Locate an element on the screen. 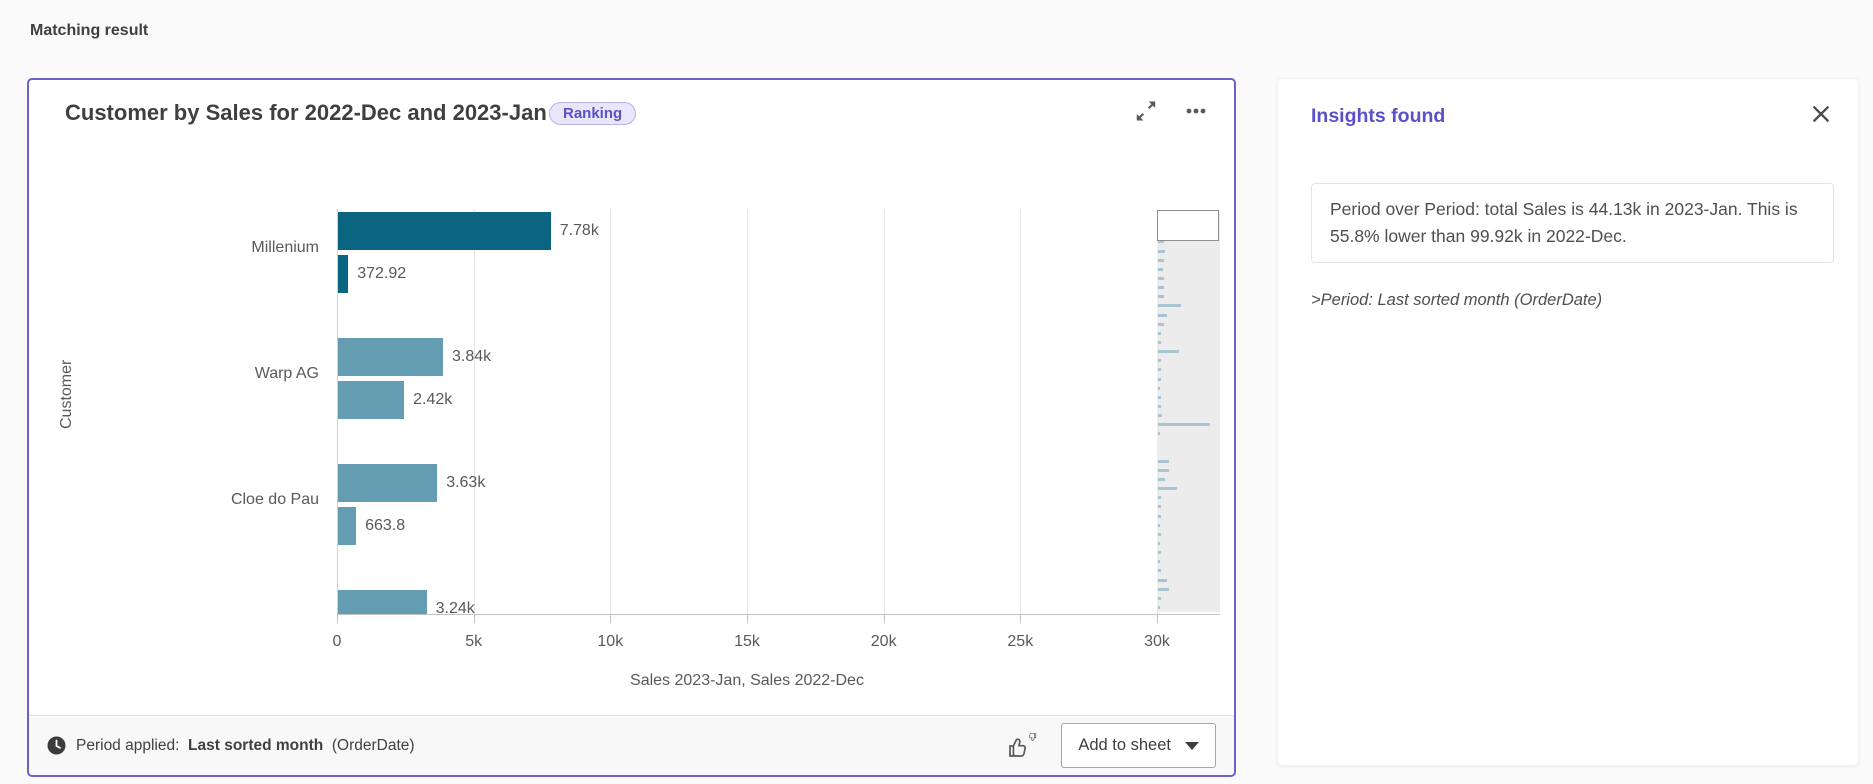 The height and width of the screenshot is (784, 1873). insights-panel-title: Insights found is located at coordinates (1378, 116).